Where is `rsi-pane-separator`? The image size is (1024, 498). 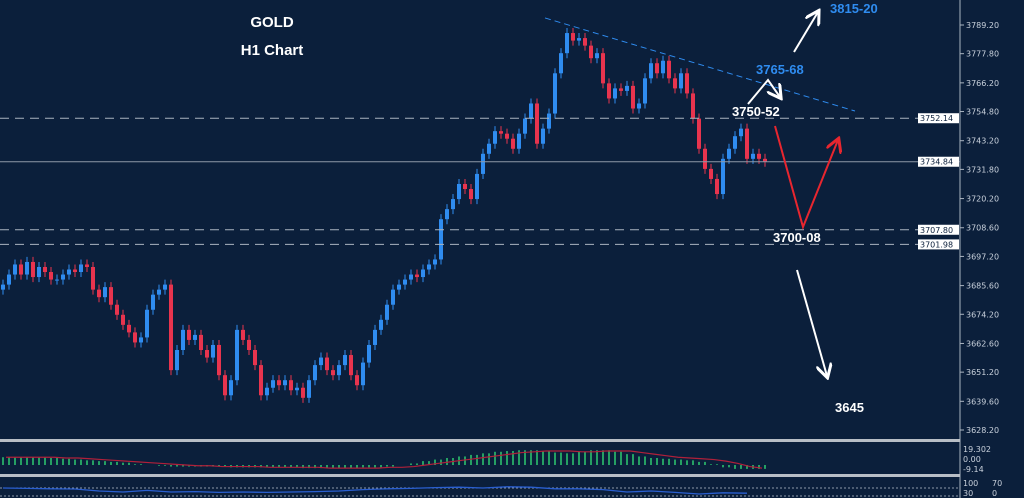 rsi-pane-separator is located at coordinates (480, 475).